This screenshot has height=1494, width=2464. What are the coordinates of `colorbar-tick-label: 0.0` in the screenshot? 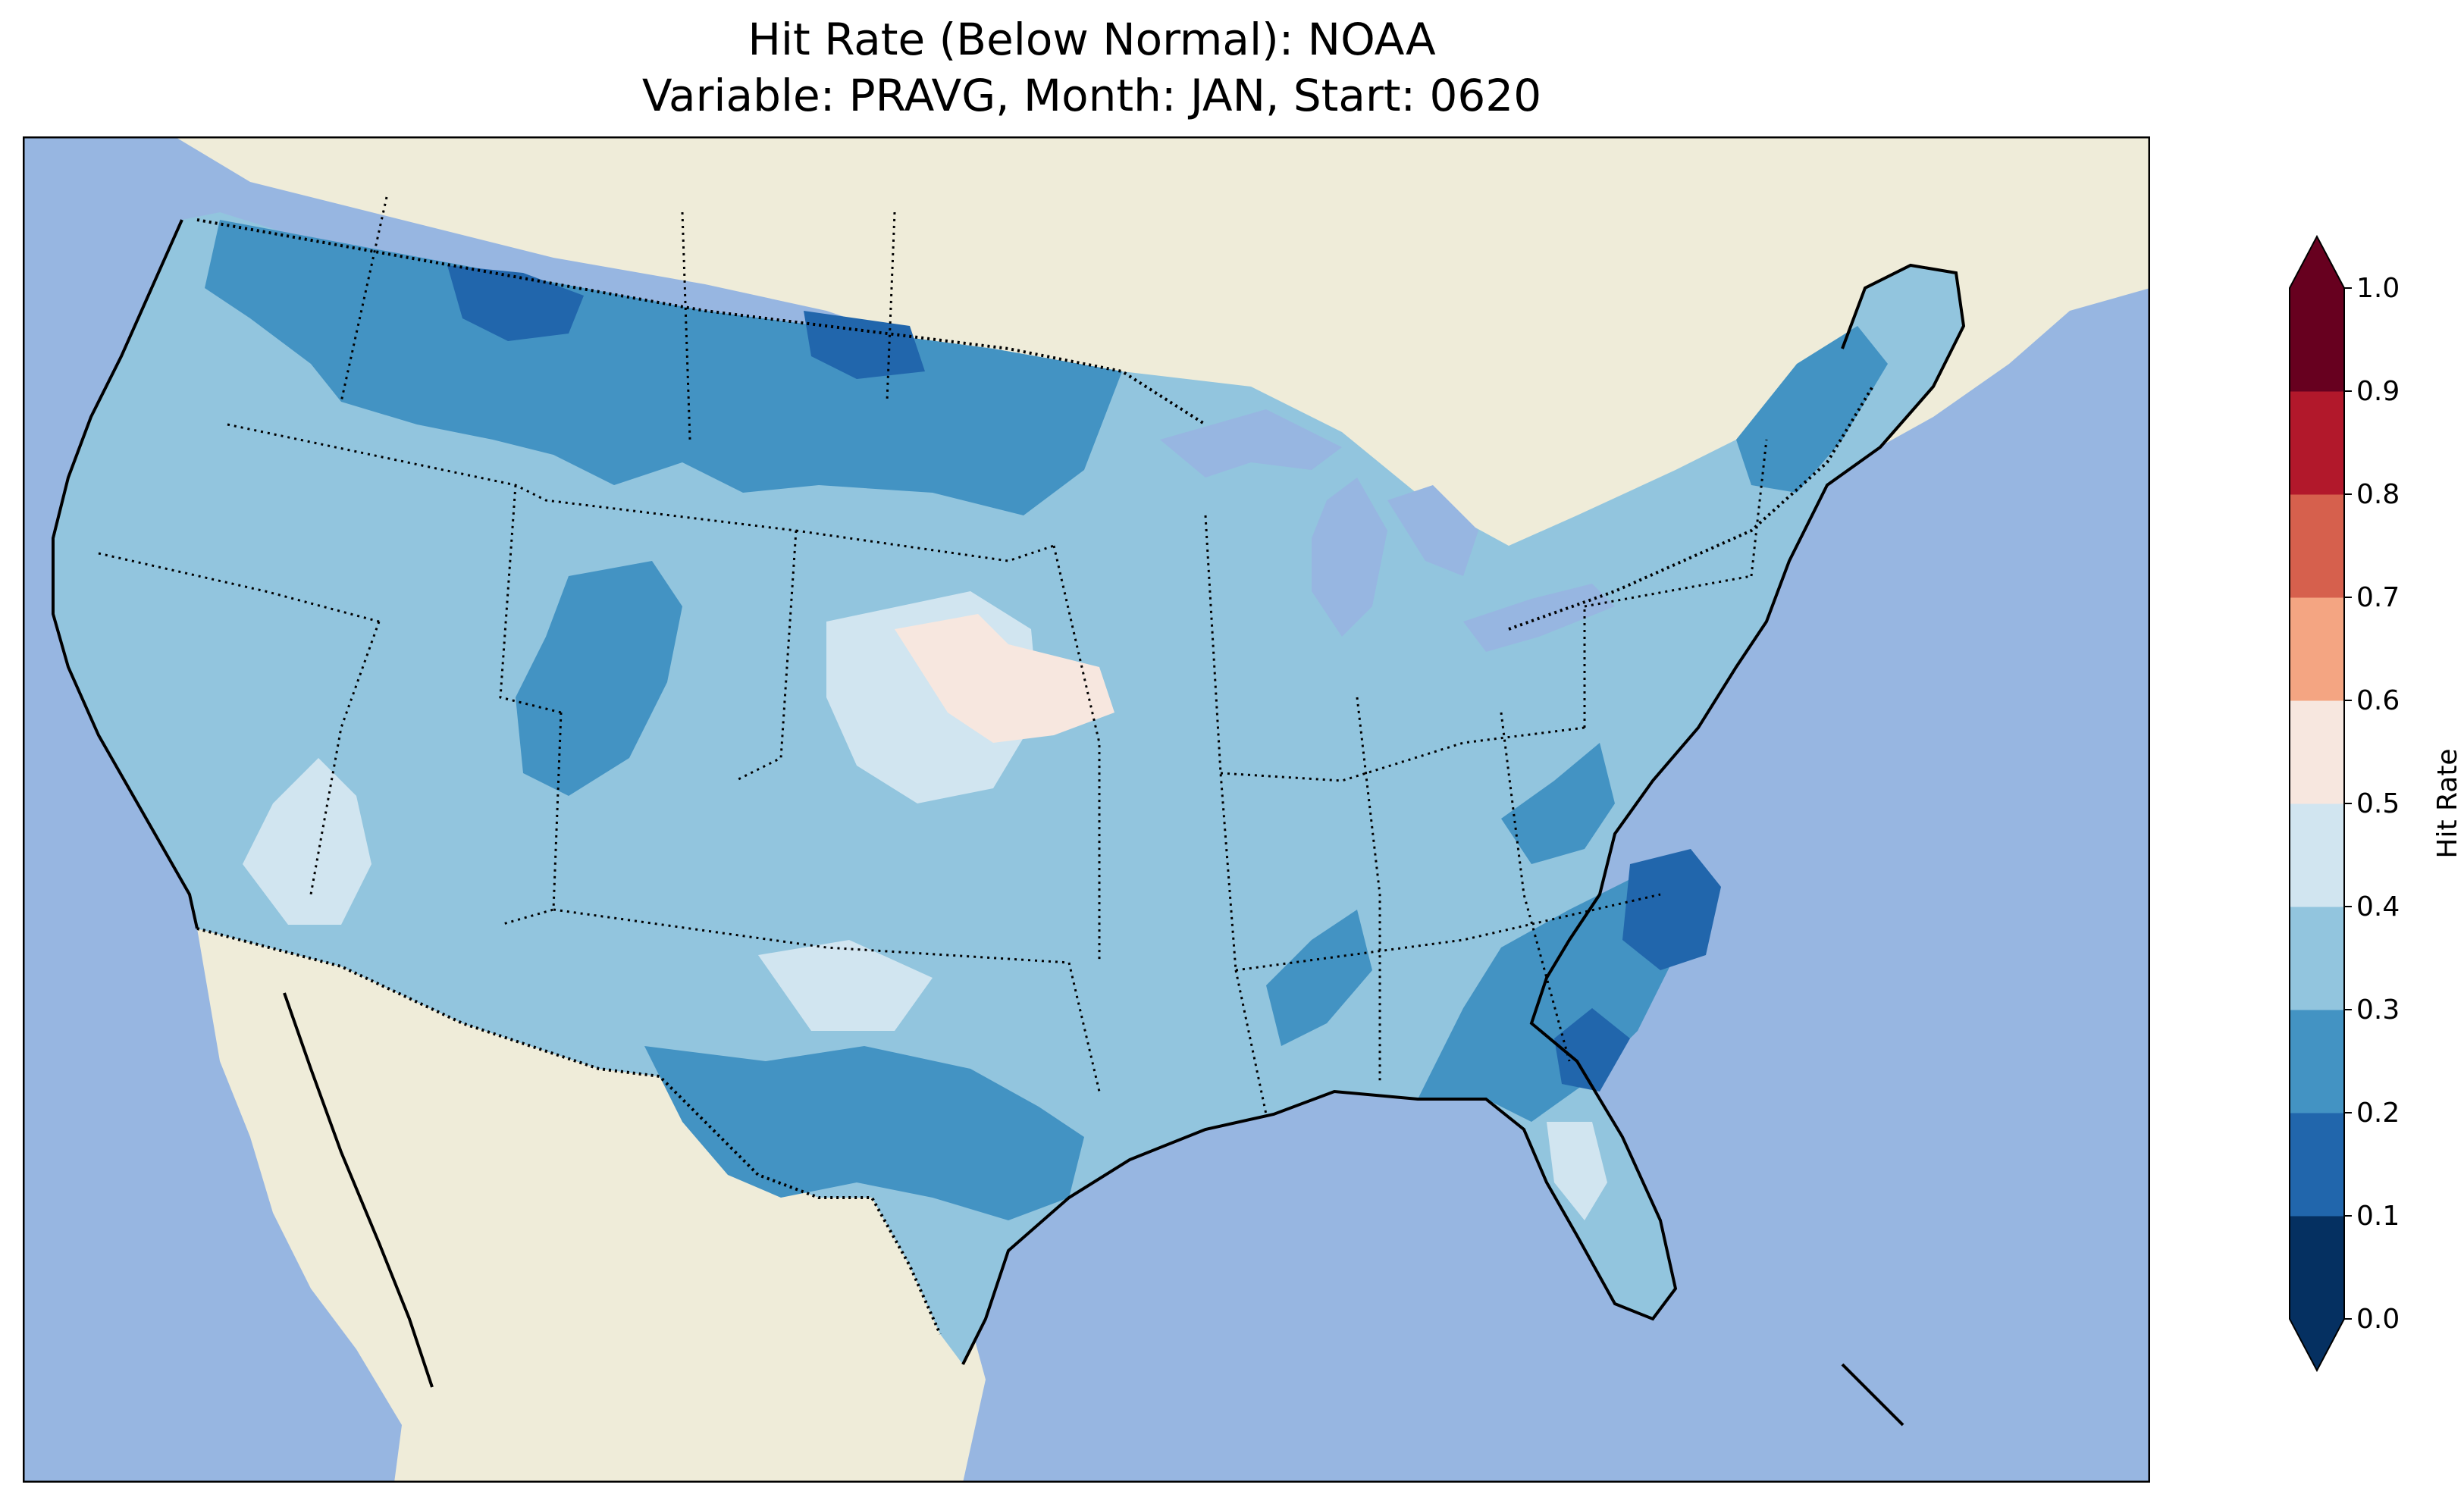 It's located at (2378, 1319).